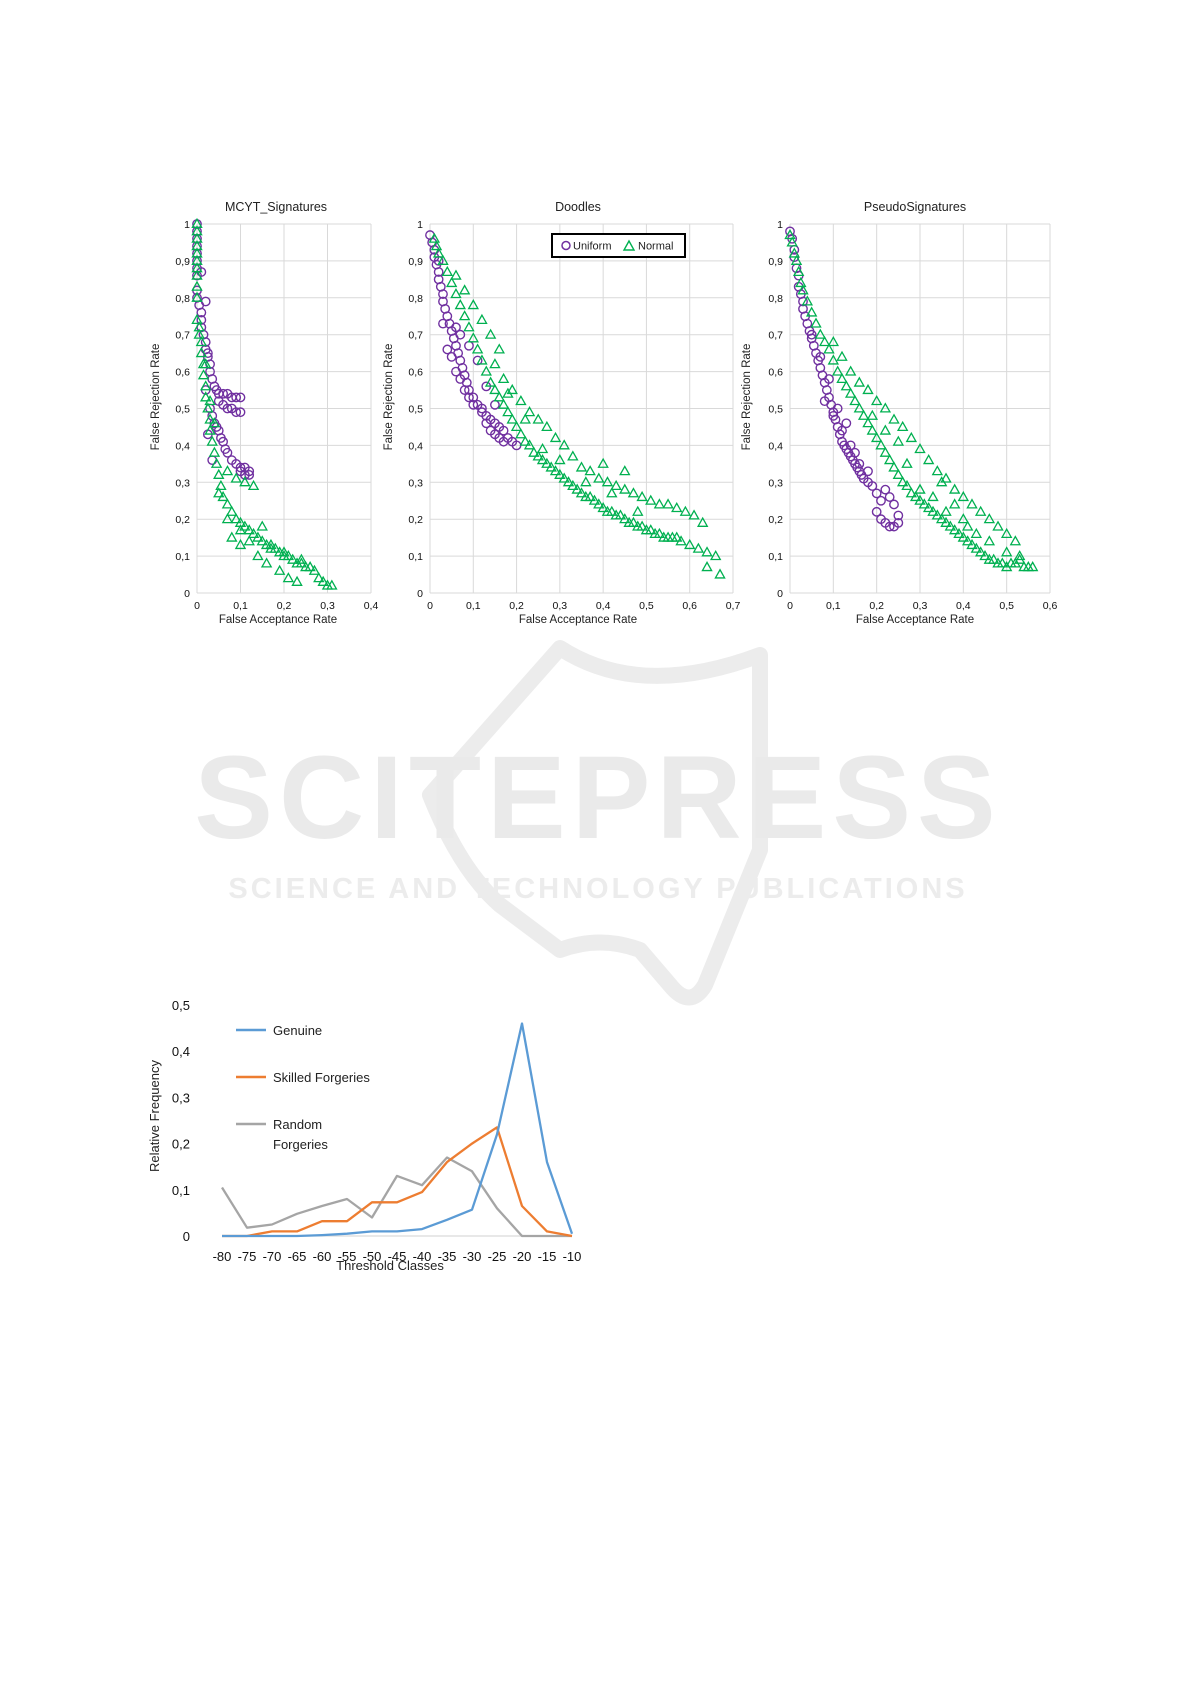 This screenshot has width=1191, height=1684. Describe the element at coordinates (618, 245) in the screenshot. I see `legend: Uniform Normal` at that location.